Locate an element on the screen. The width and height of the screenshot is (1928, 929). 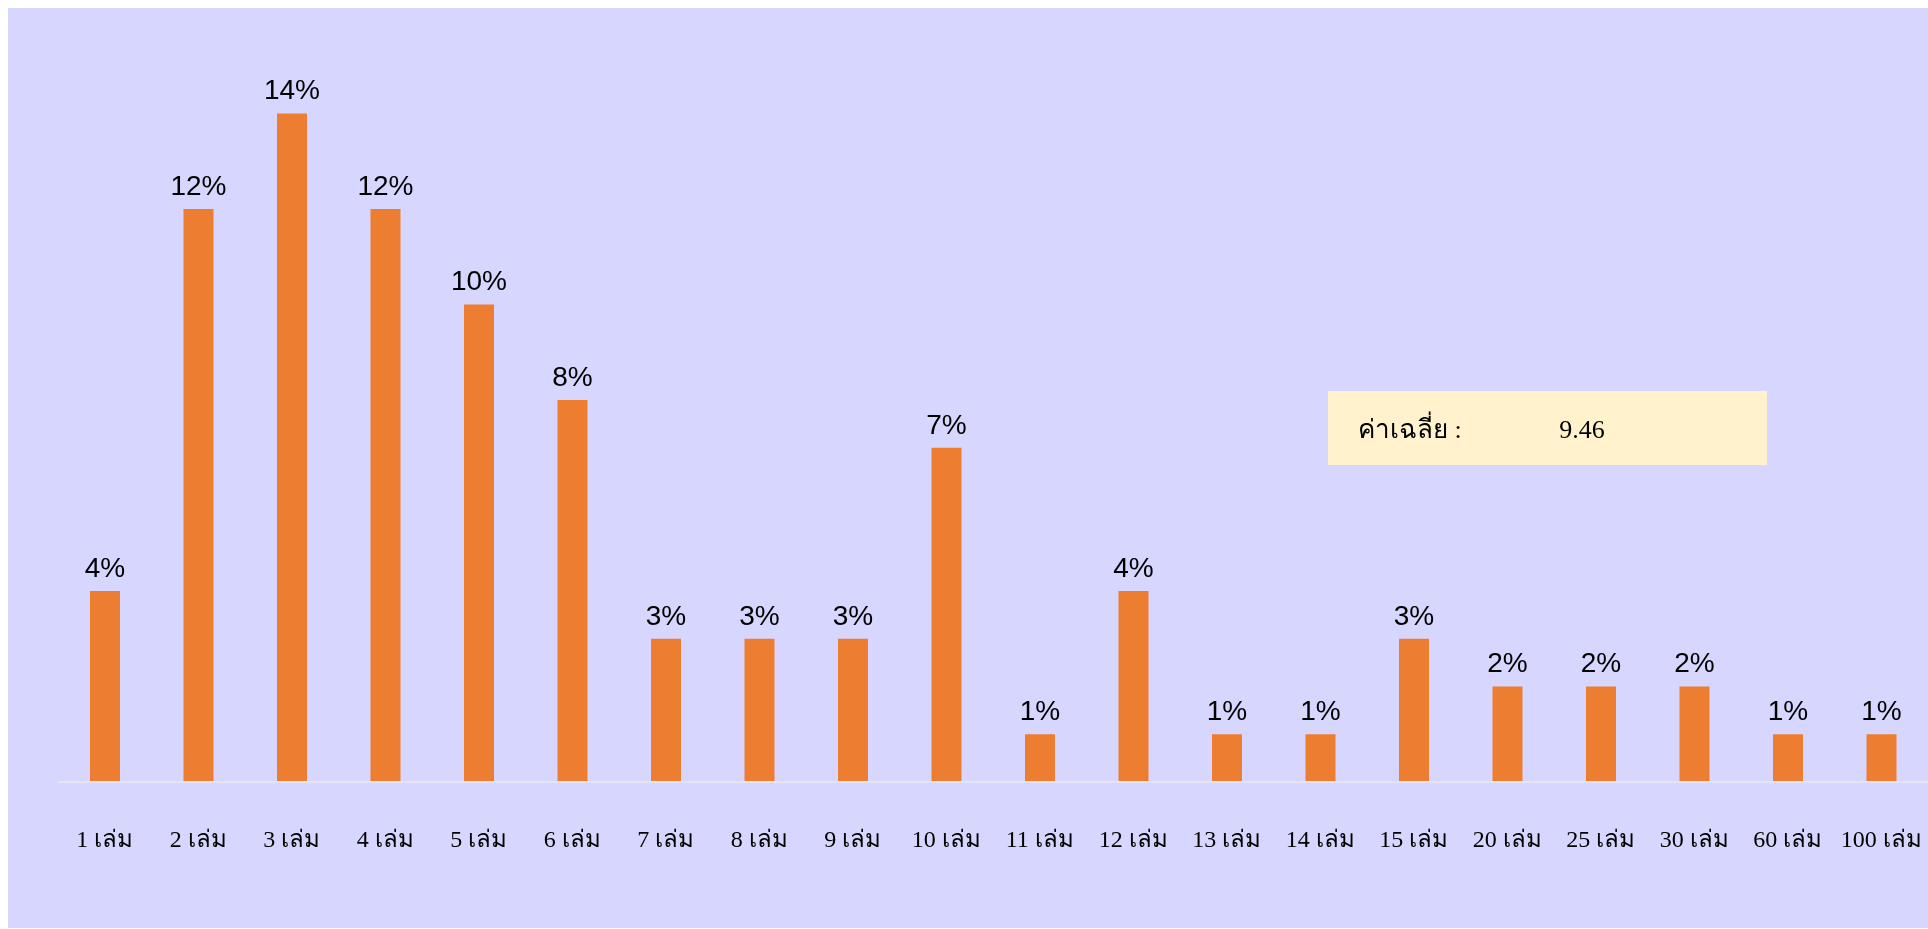
x-tick-label: 11 เล่ม is located at coordinates (1039, 839).